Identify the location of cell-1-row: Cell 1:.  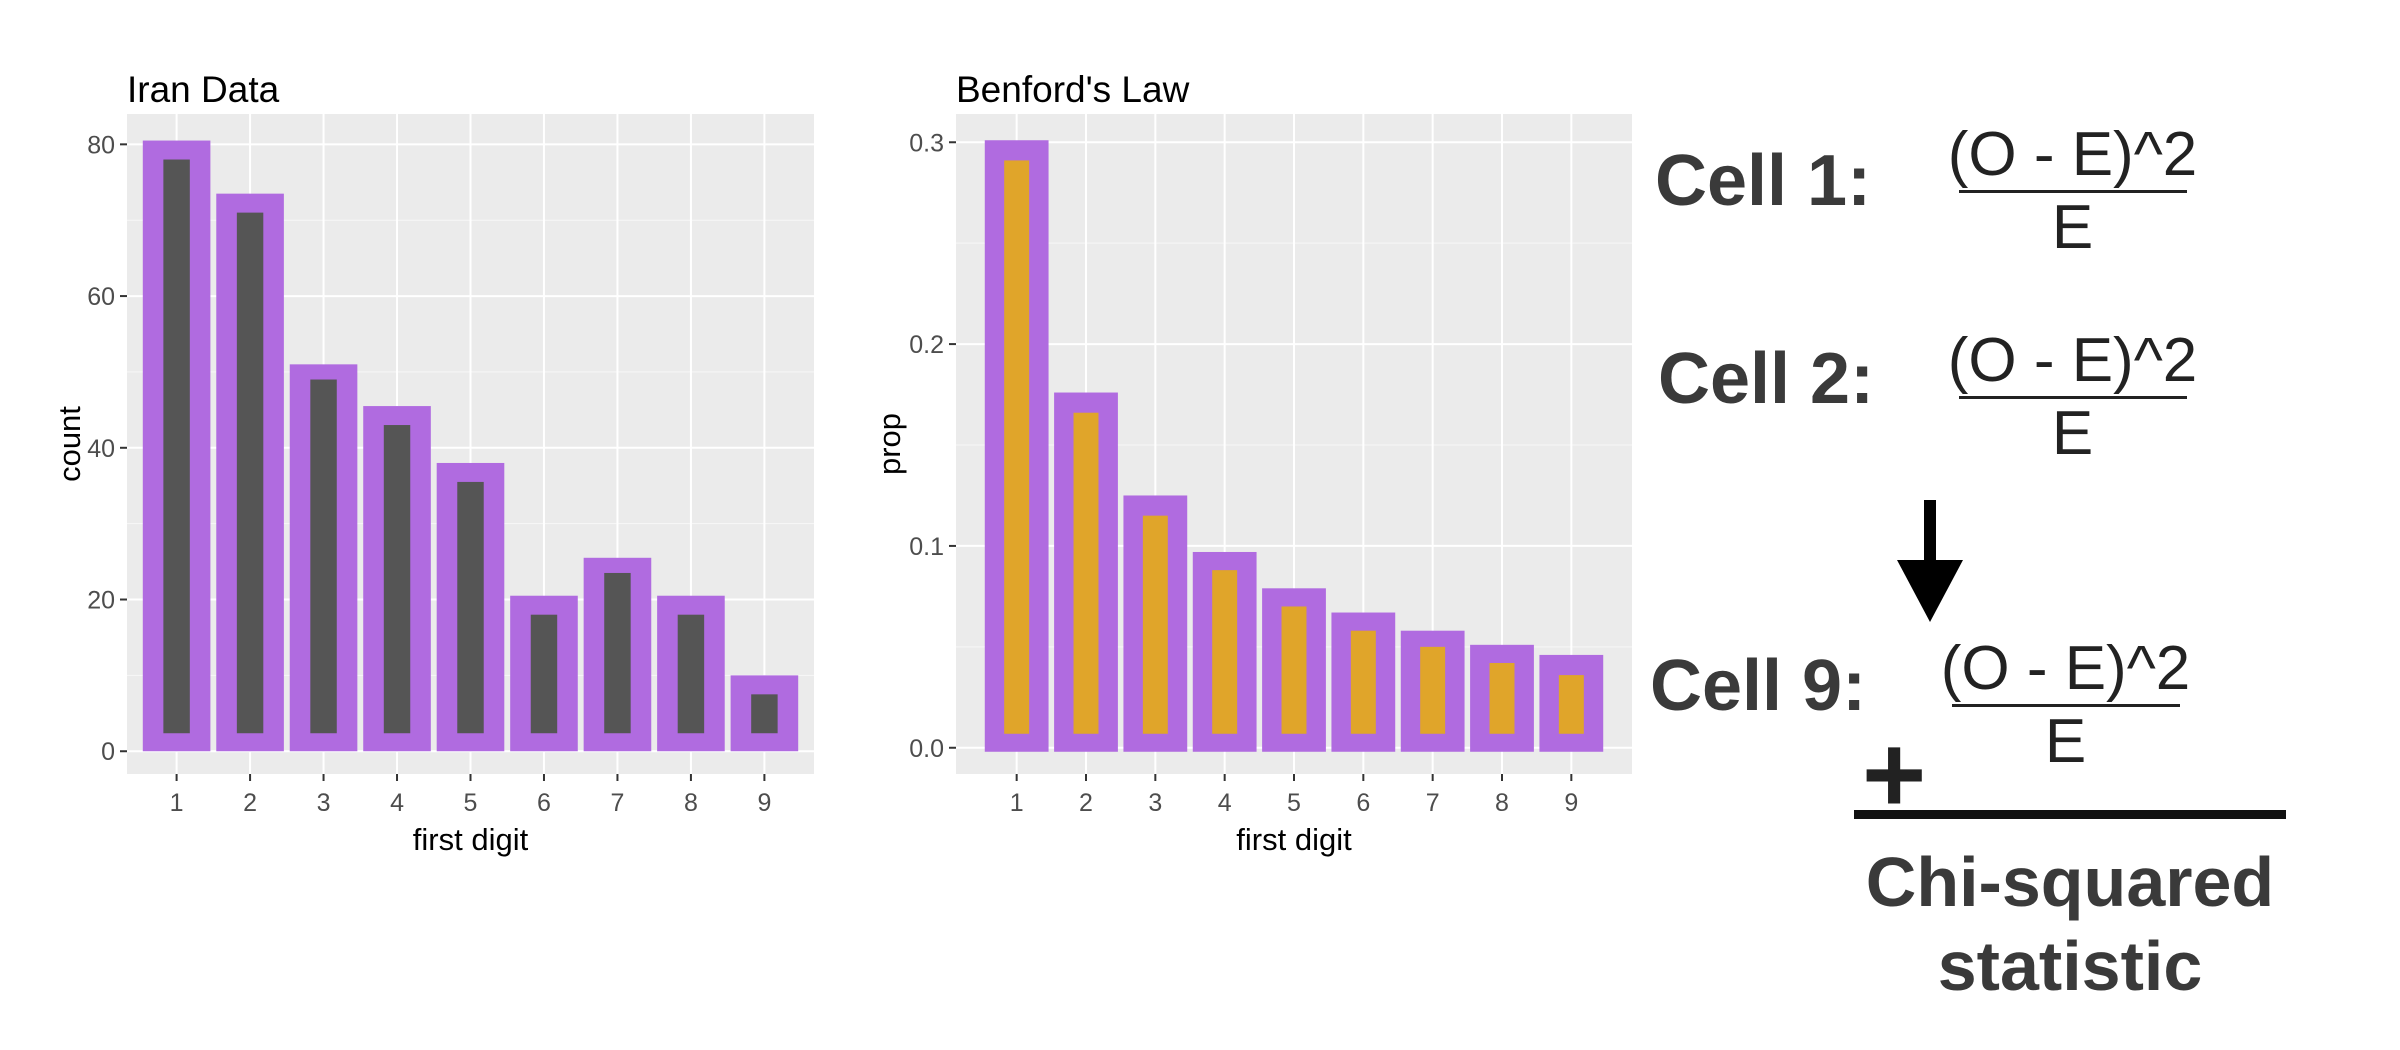
(1763, 181).